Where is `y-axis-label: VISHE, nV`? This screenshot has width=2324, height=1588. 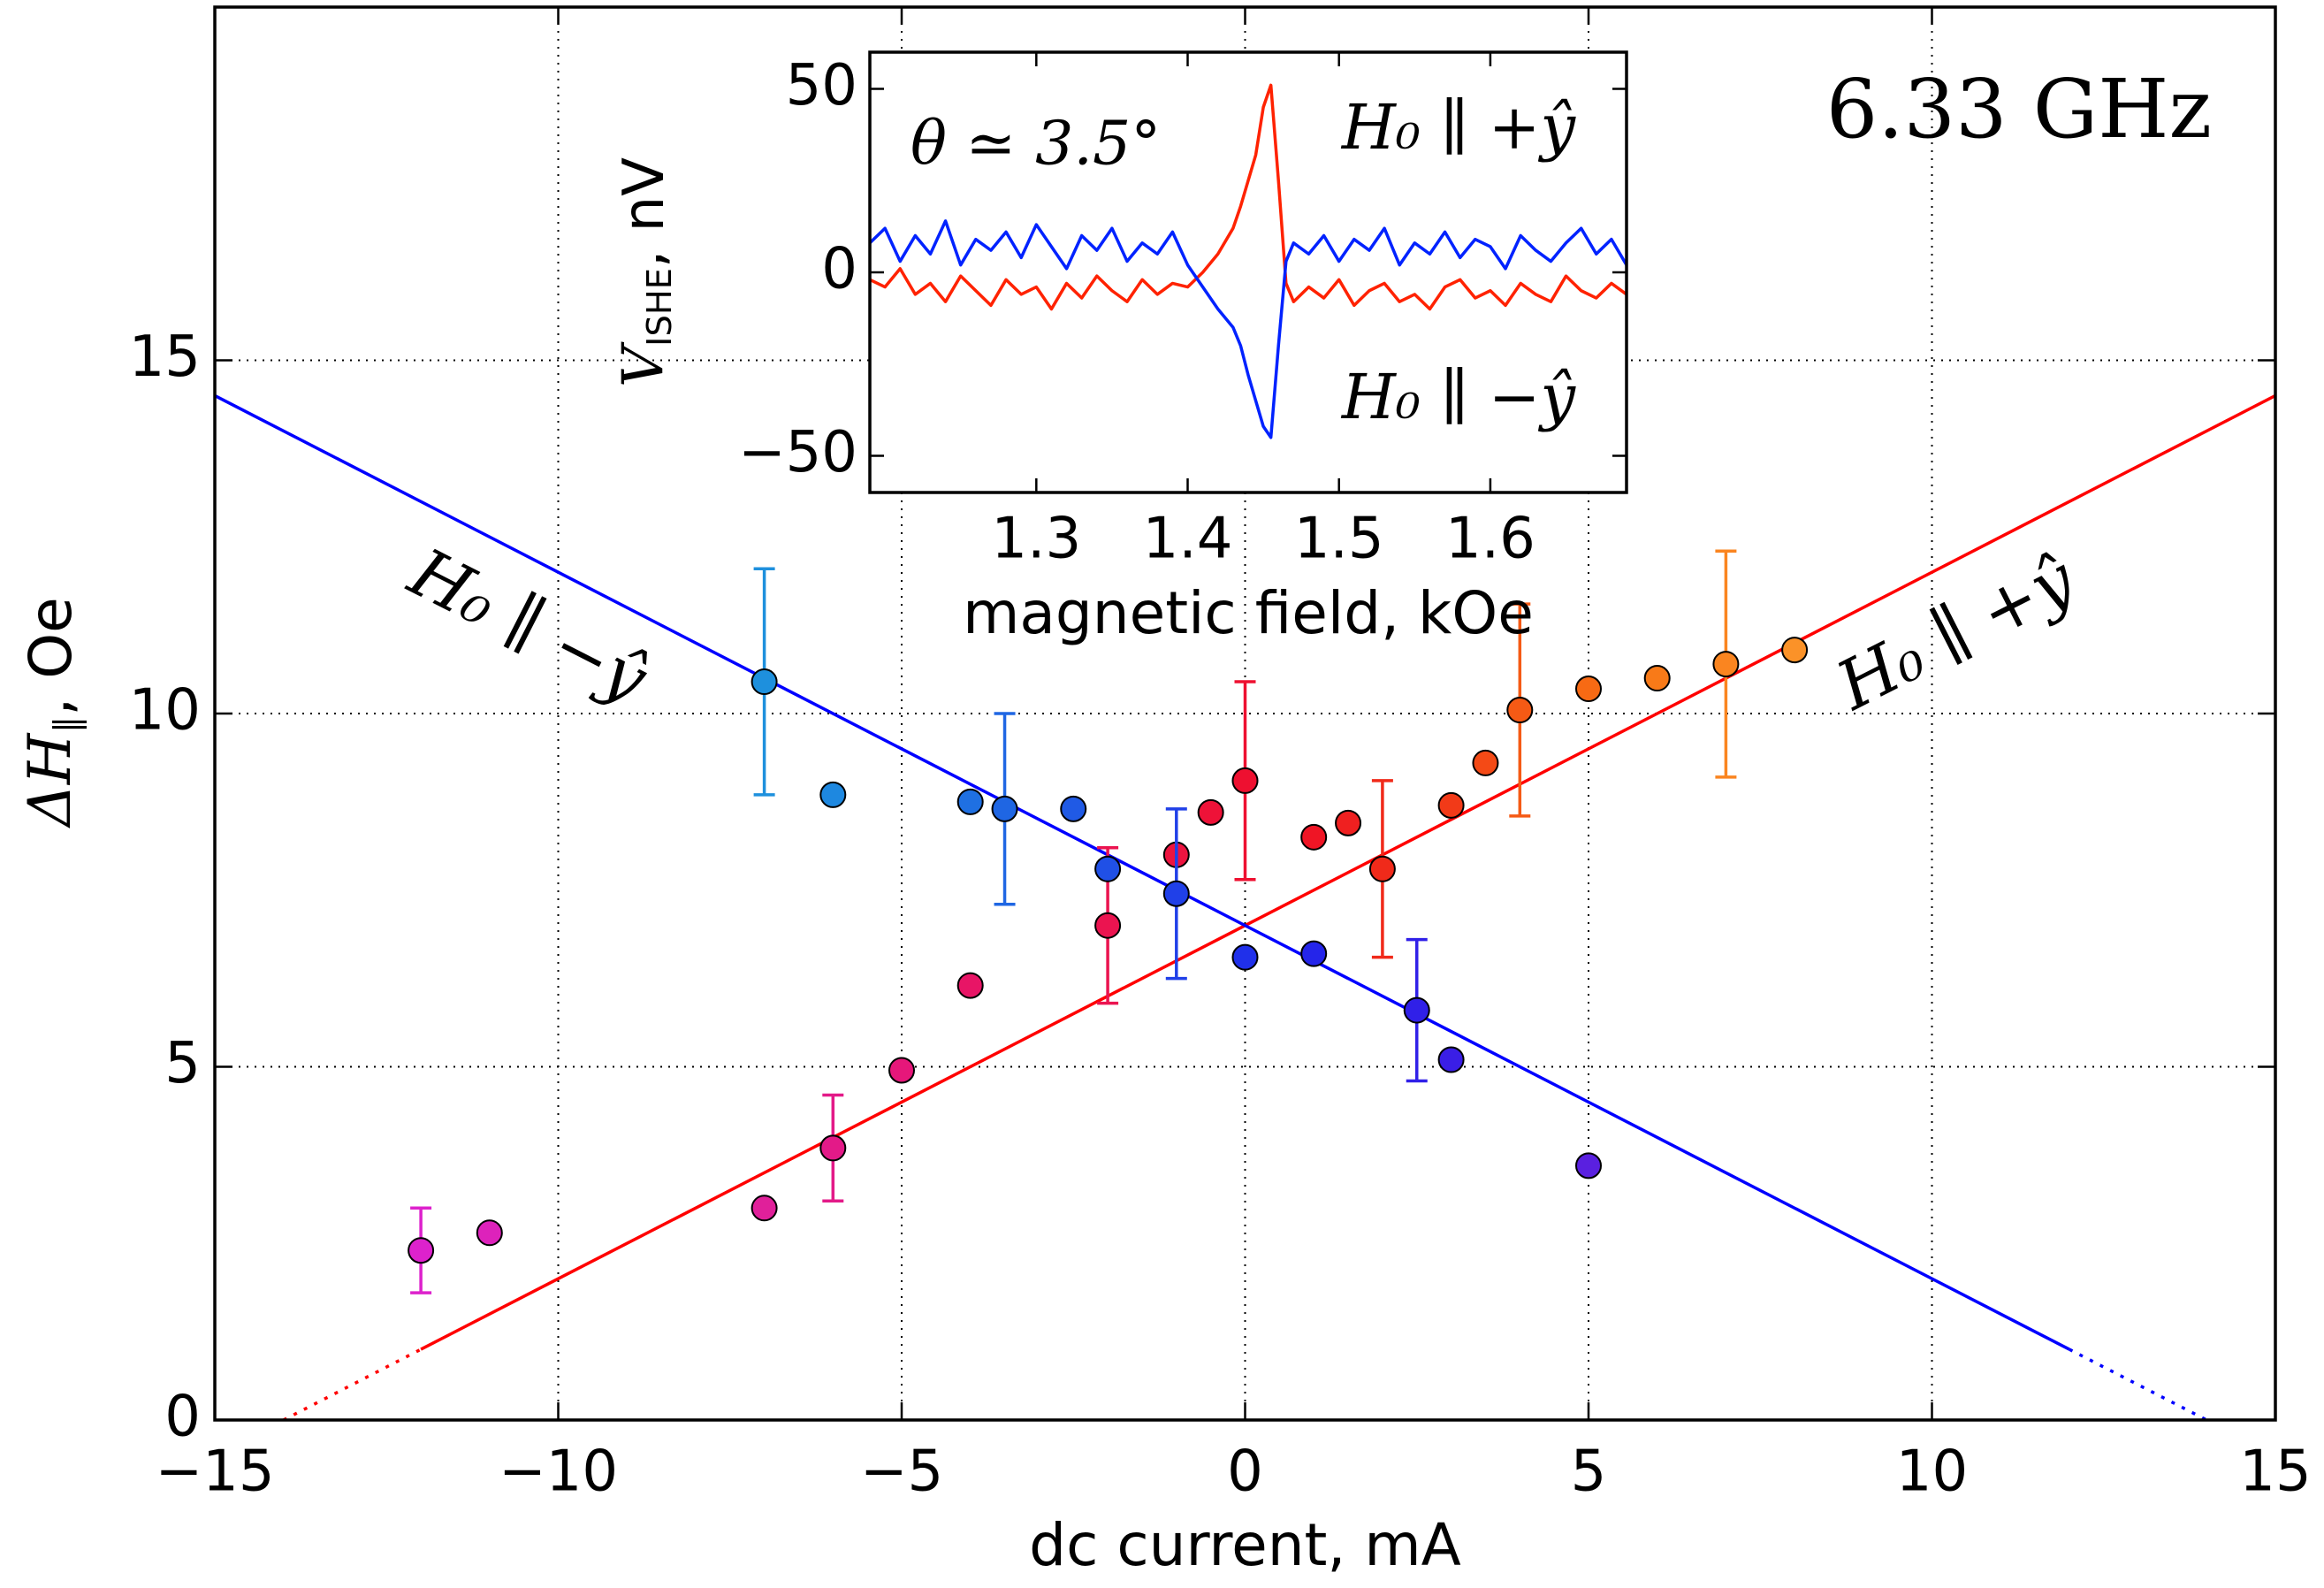 y-axis-label: VISHE, nV is located at coordinates (645, 272).